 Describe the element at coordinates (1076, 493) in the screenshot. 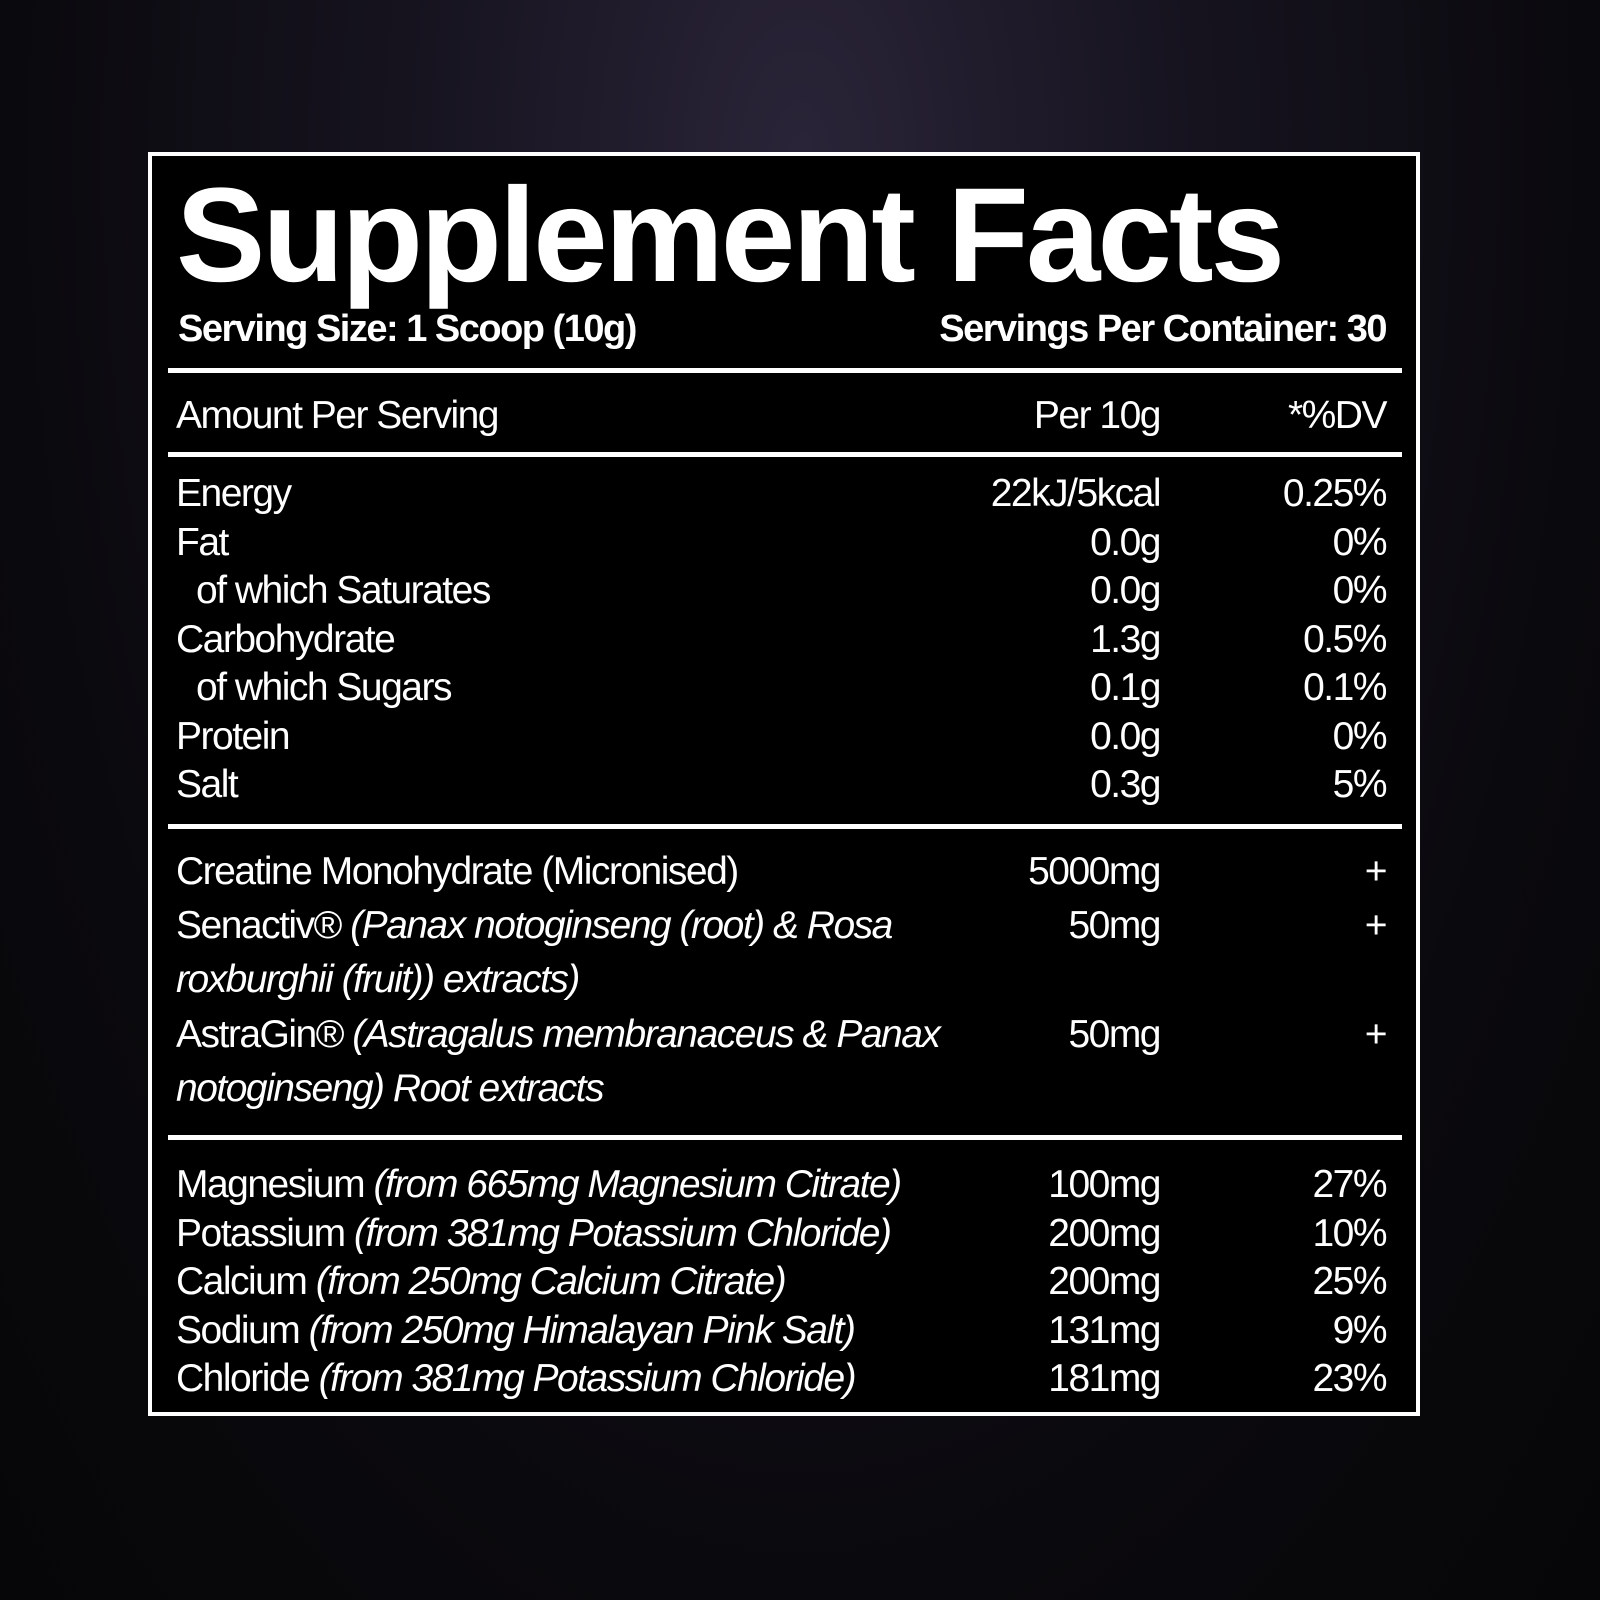

I see `nutrient-amount: 22kJ/5kcal` at that location.